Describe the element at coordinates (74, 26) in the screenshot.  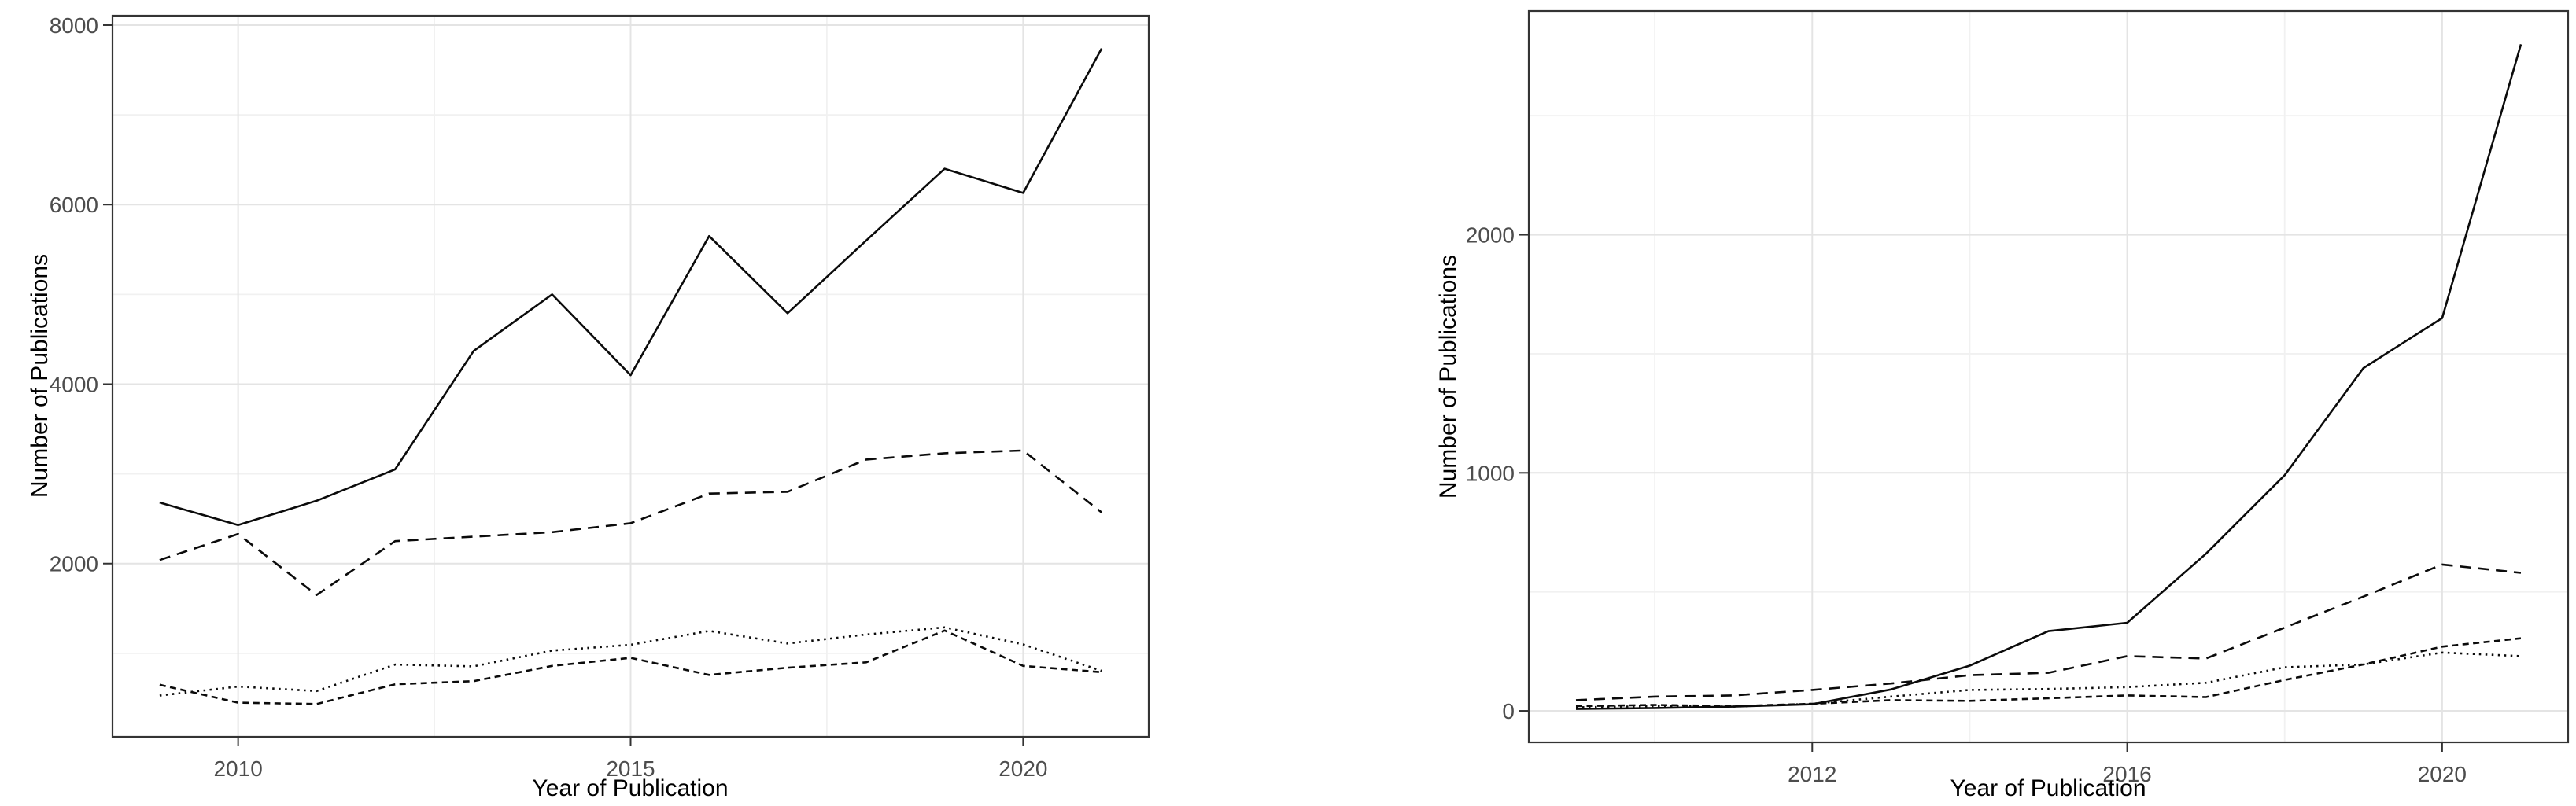
I see `y-tick-label: 8000` at that location.